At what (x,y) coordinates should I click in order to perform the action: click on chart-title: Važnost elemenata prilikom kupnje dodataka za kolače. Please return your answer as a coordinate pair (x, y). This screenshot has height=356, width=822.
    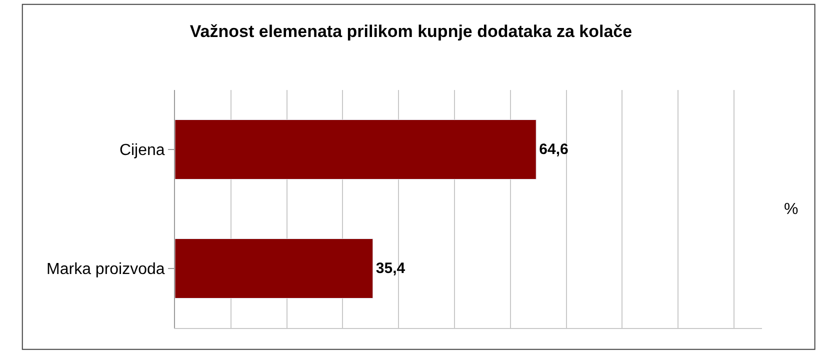
    Looking at the image, I should click on (411, 31).